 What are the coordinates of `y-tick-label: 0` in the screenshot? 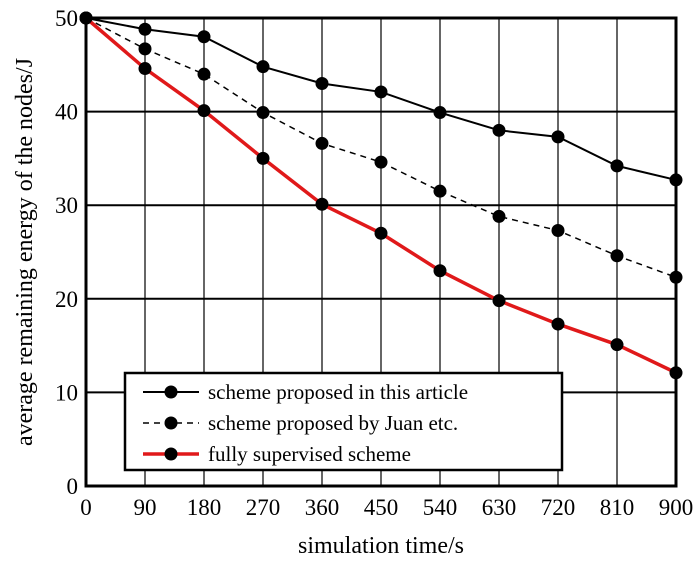 It's located at (73, 486).